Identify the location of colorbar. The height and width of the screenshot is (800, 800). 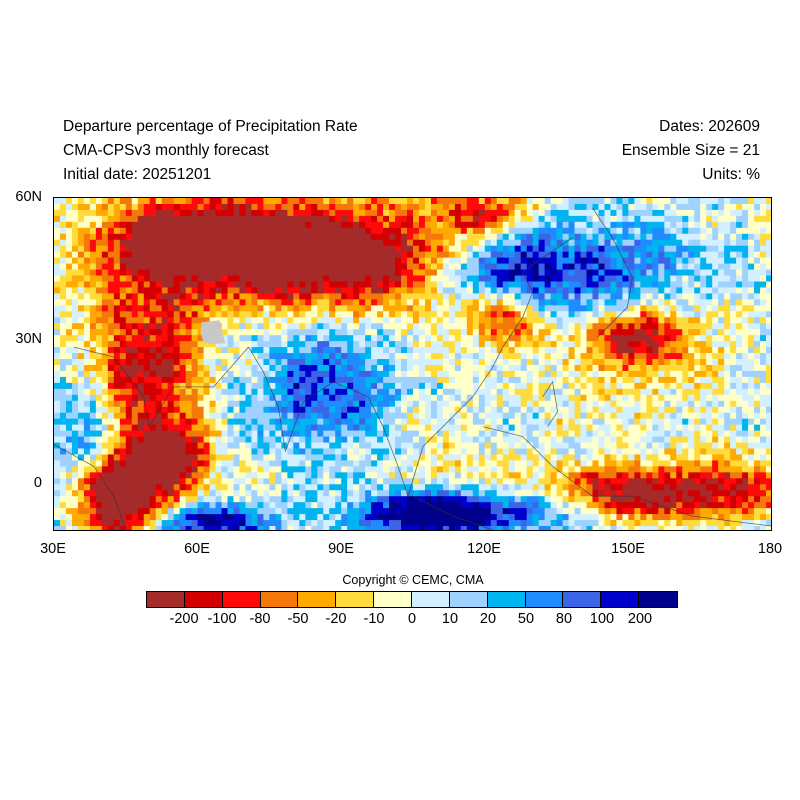
(412, 599).